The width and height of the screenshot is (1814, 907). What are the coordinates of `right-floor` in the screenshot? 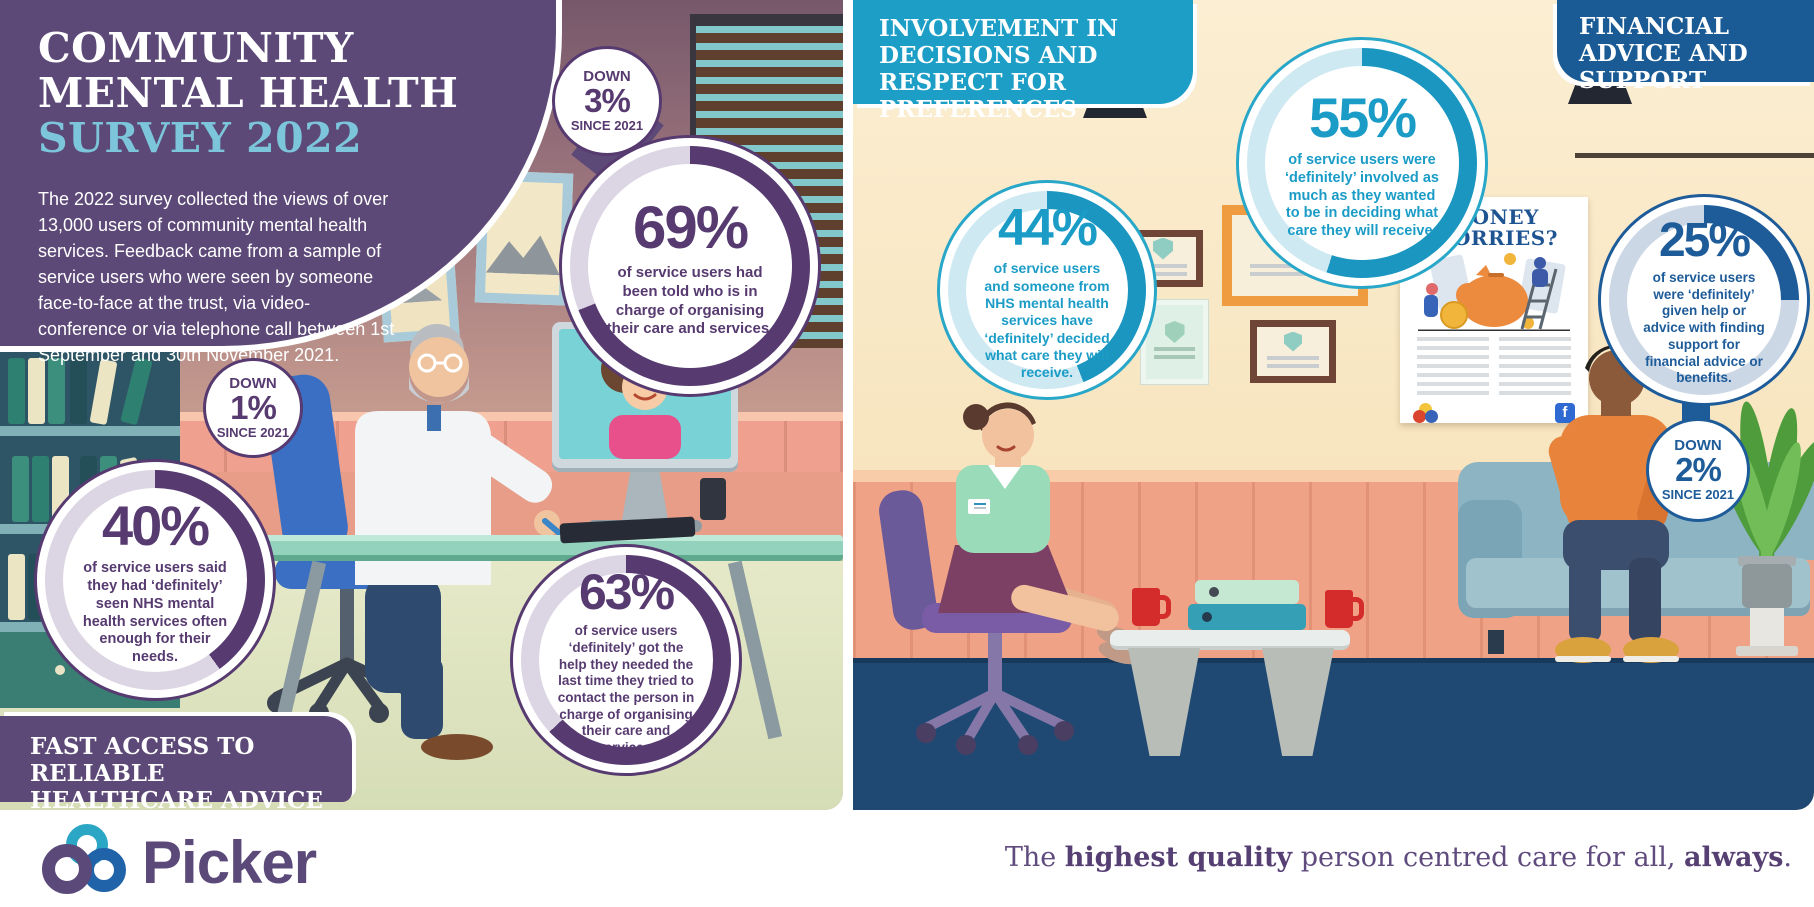 It's located at (1333, 734).